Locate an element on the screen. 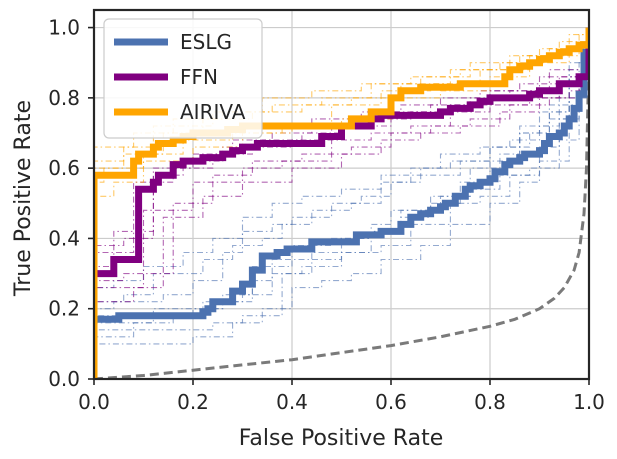 The image size is (617, 459). legend: ESLG FFN AIRIVA is located at coordinates (183, 78).